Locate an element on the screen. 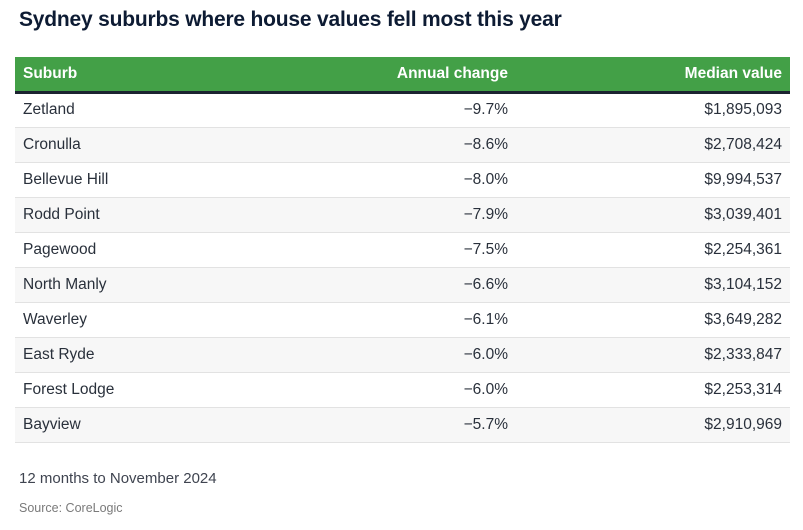 The width and height of the screenshot is (803, 530). median-value-cell: $2,333,847 is located at coordinates (653, 355).